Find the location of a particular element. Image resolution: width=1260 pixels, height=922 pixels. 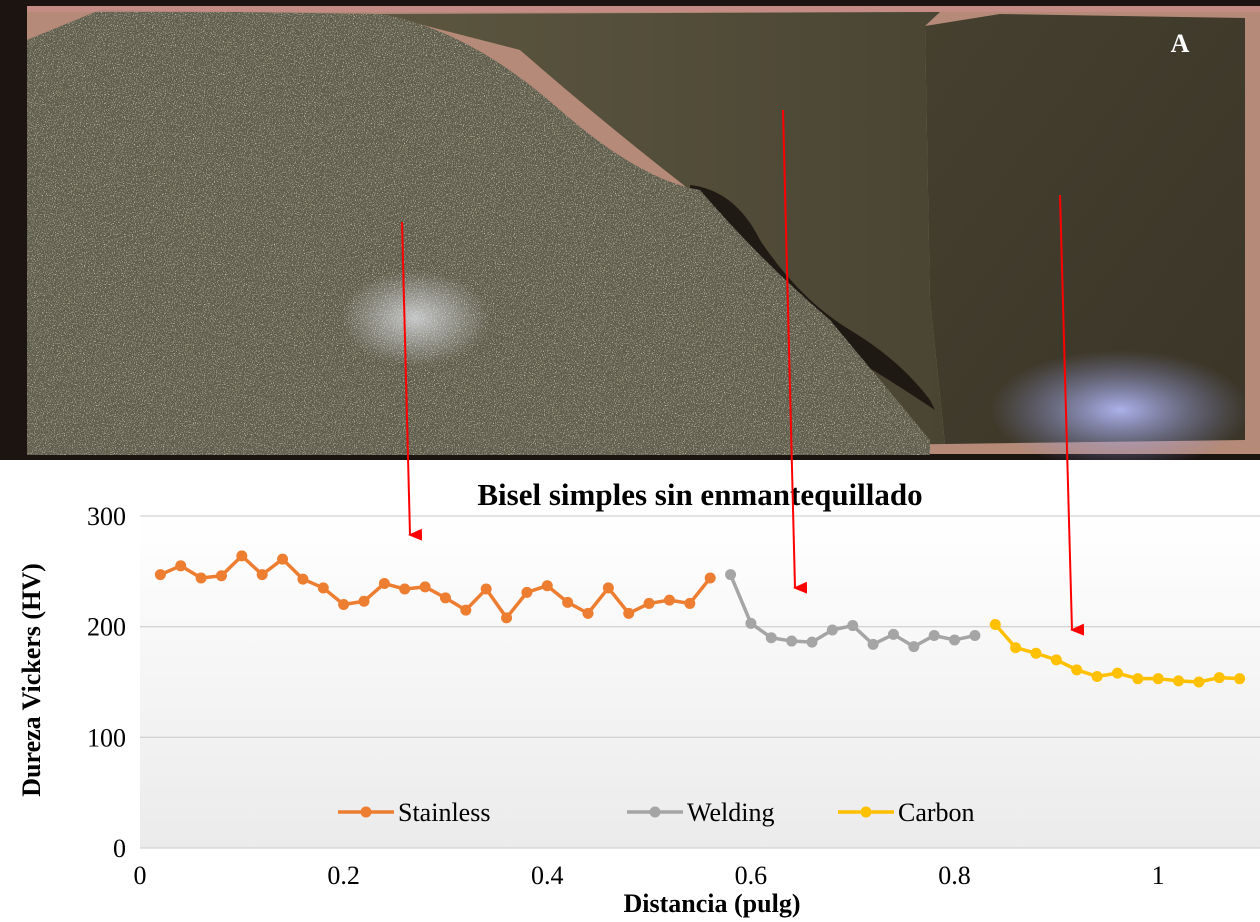

y-tick-label: 0 is located at coordinates (119, 848).